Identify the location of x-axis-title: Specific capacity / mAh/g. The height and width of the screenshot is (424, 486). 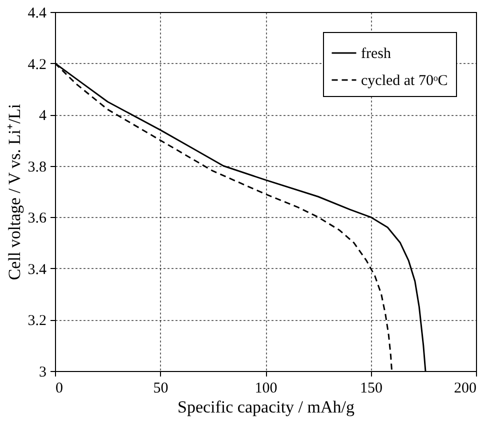
(266, 407).